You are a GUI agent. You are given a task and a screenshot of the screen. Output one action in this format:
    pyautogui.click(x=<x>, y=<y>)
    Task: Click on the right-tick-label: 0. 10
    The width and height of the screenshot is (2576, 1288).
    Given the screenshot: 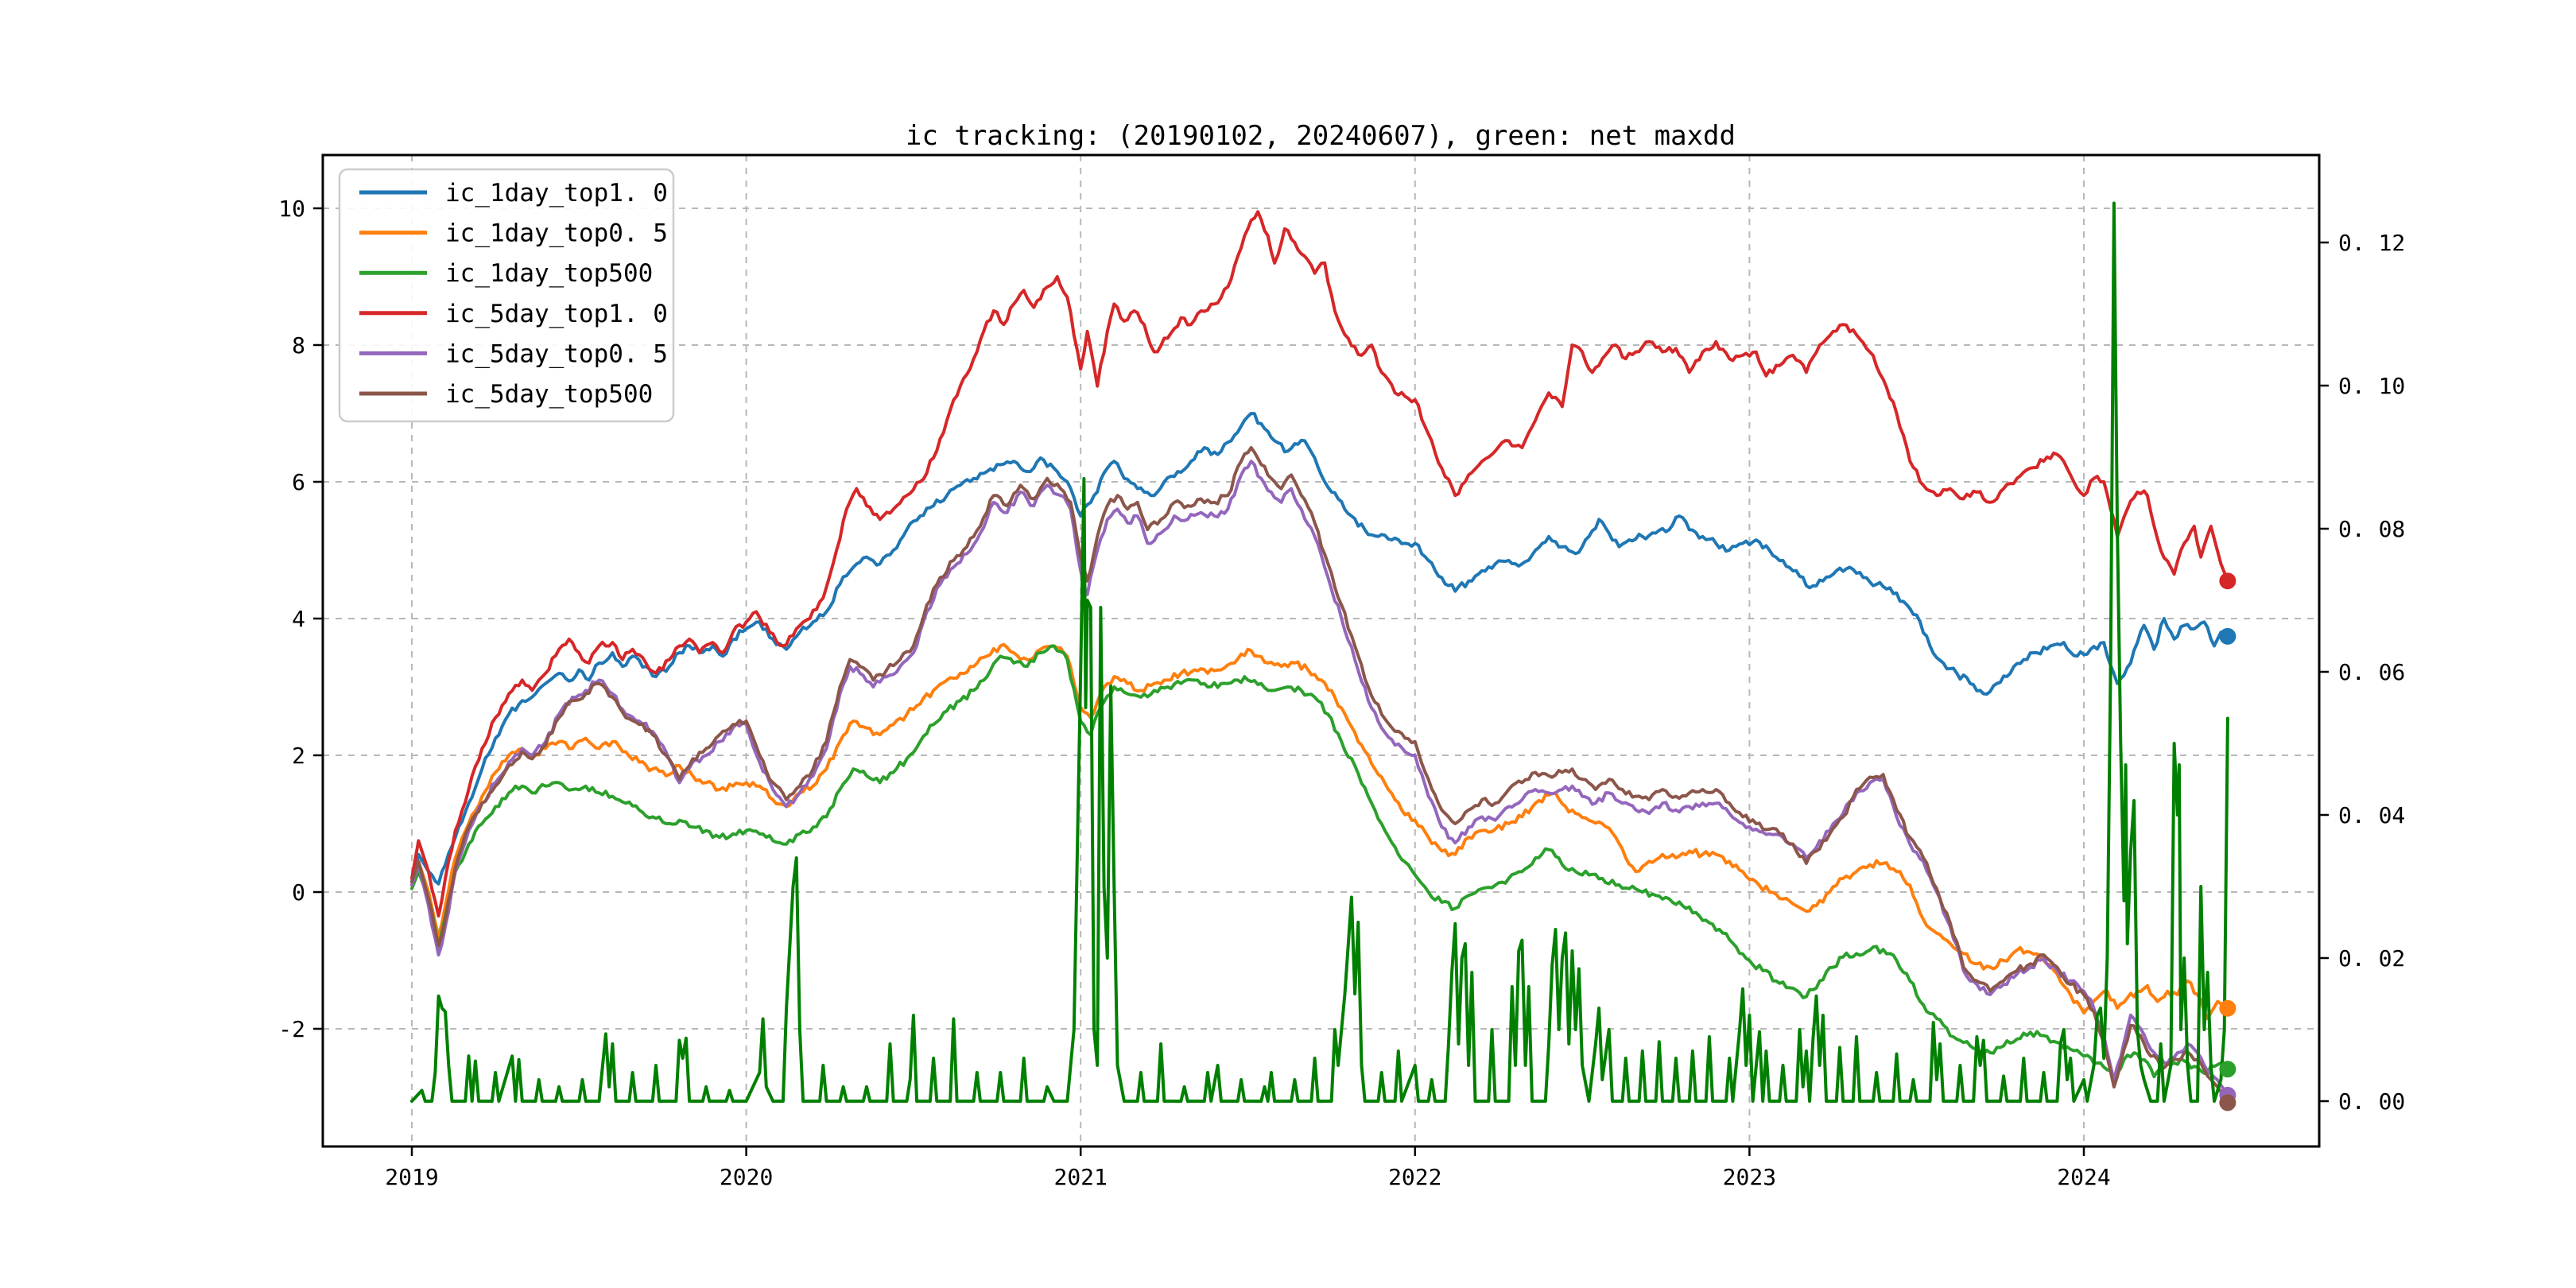 What is the action you would take?
    pyautogui.click(x=2371, y=386)
    